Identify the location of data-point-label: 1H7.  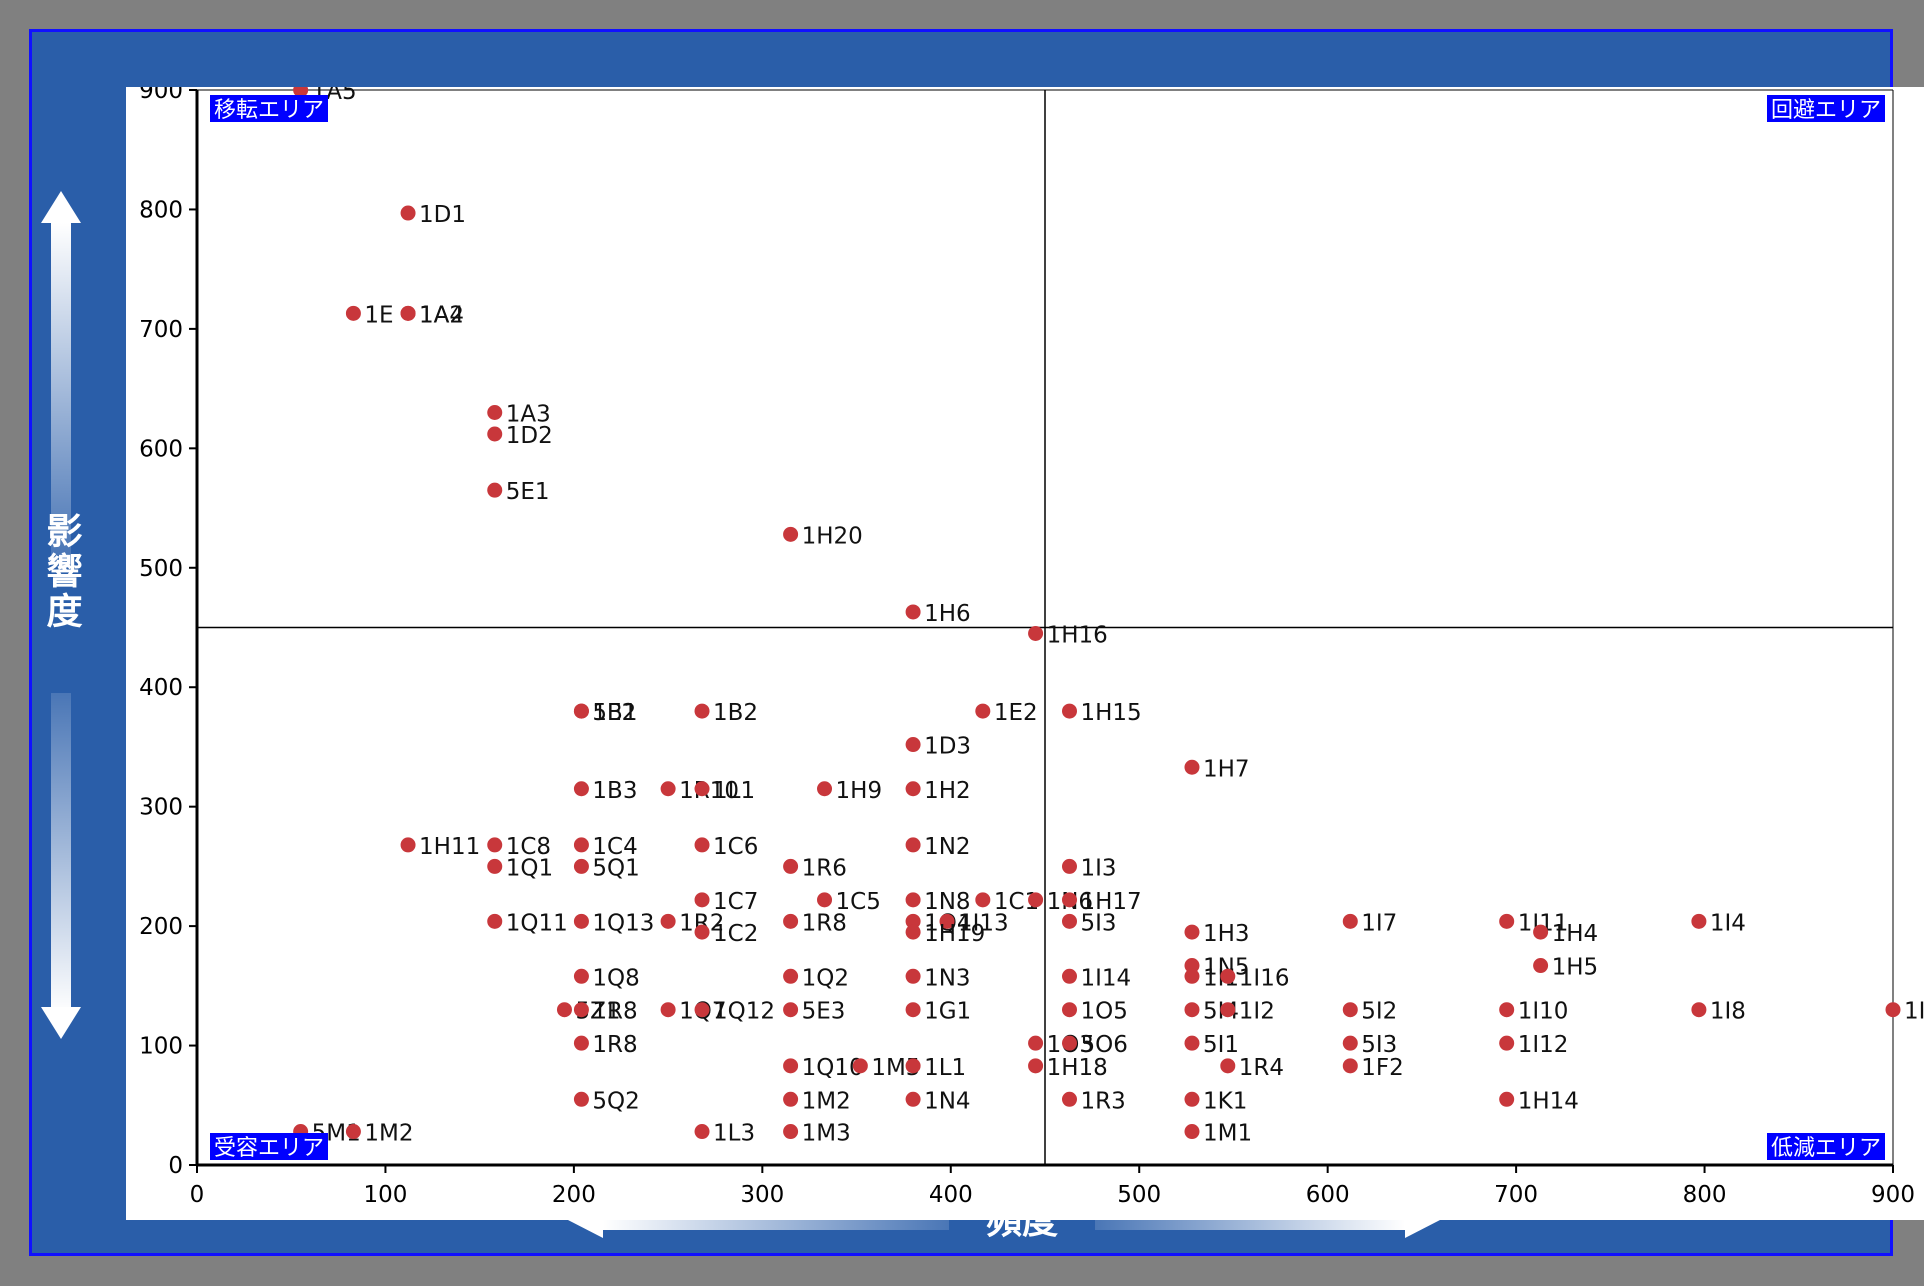
(1226, 769).